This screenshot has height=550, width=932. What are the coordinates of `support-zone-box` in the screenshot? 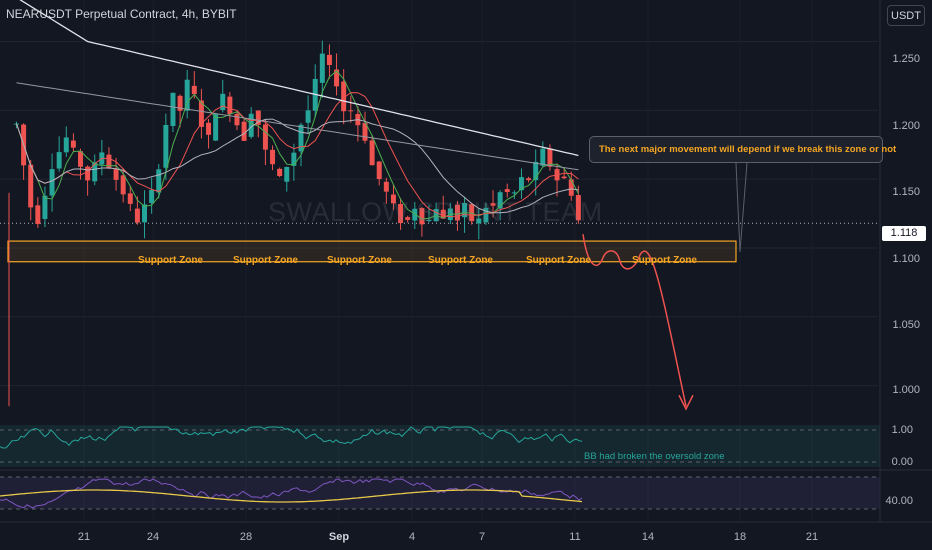 It's located at (372, 251).